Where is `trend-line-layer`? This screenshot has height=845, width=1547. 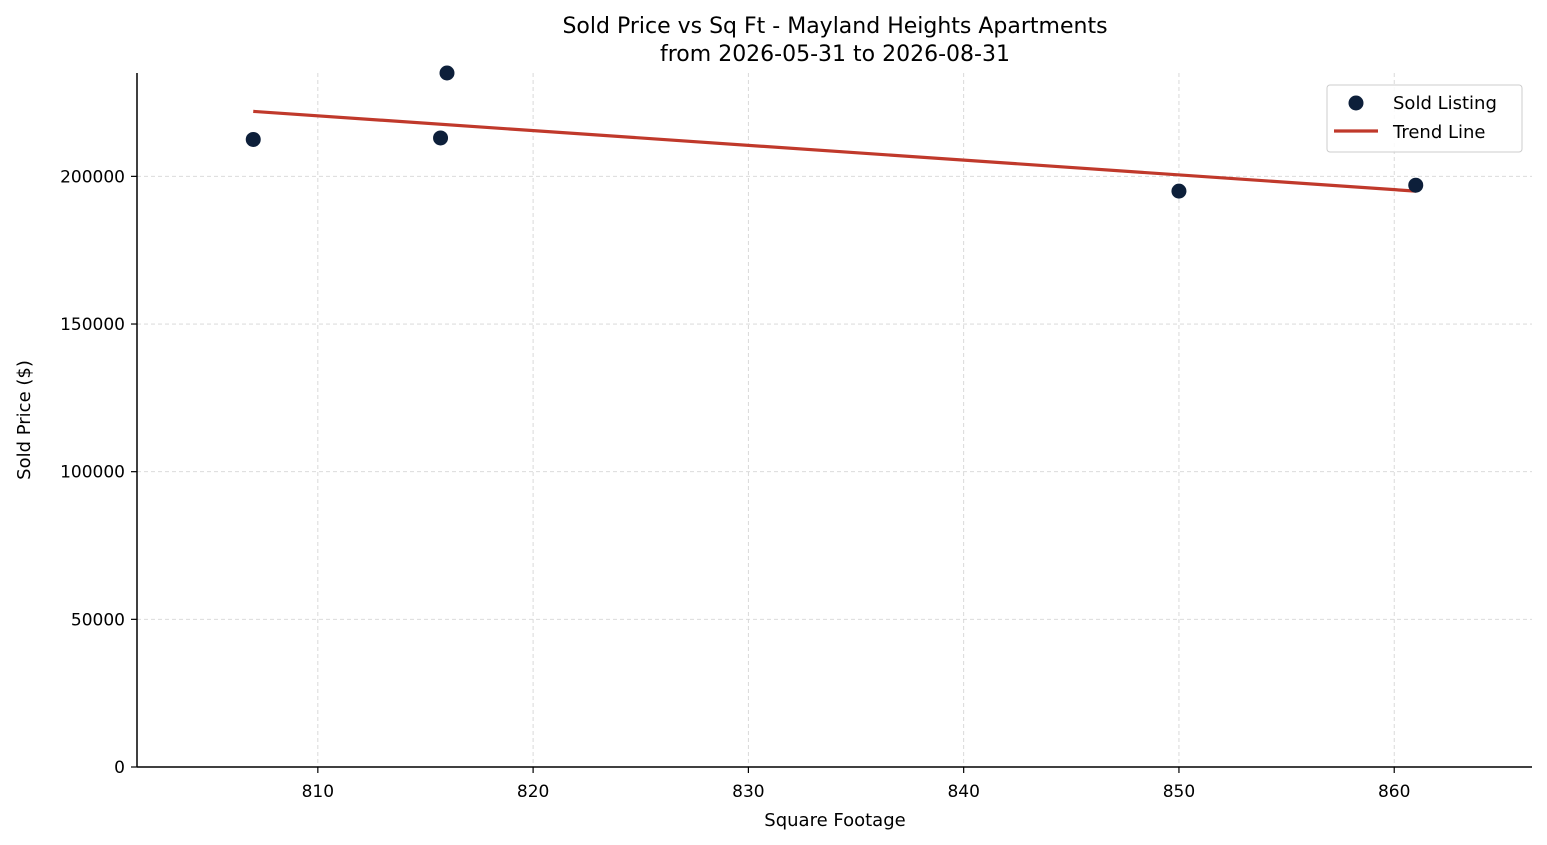
trend-line-layer is located at coordinates (834, 151).